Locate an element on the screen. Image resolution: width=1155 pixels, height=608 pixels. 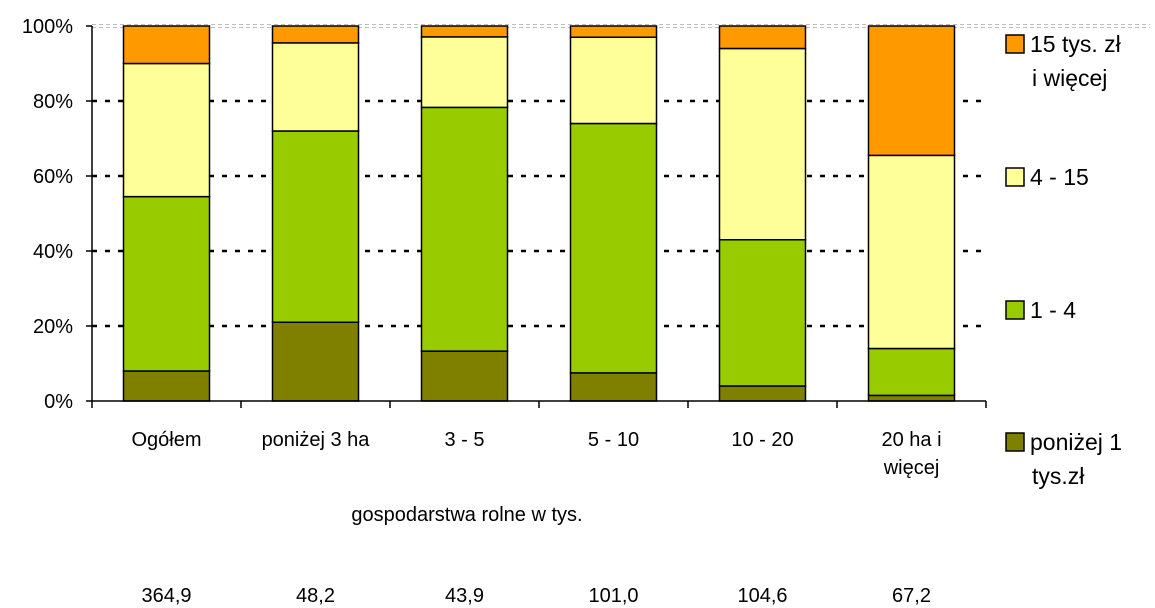
y-tick-label: 40% is located at coordinates (53, 252).